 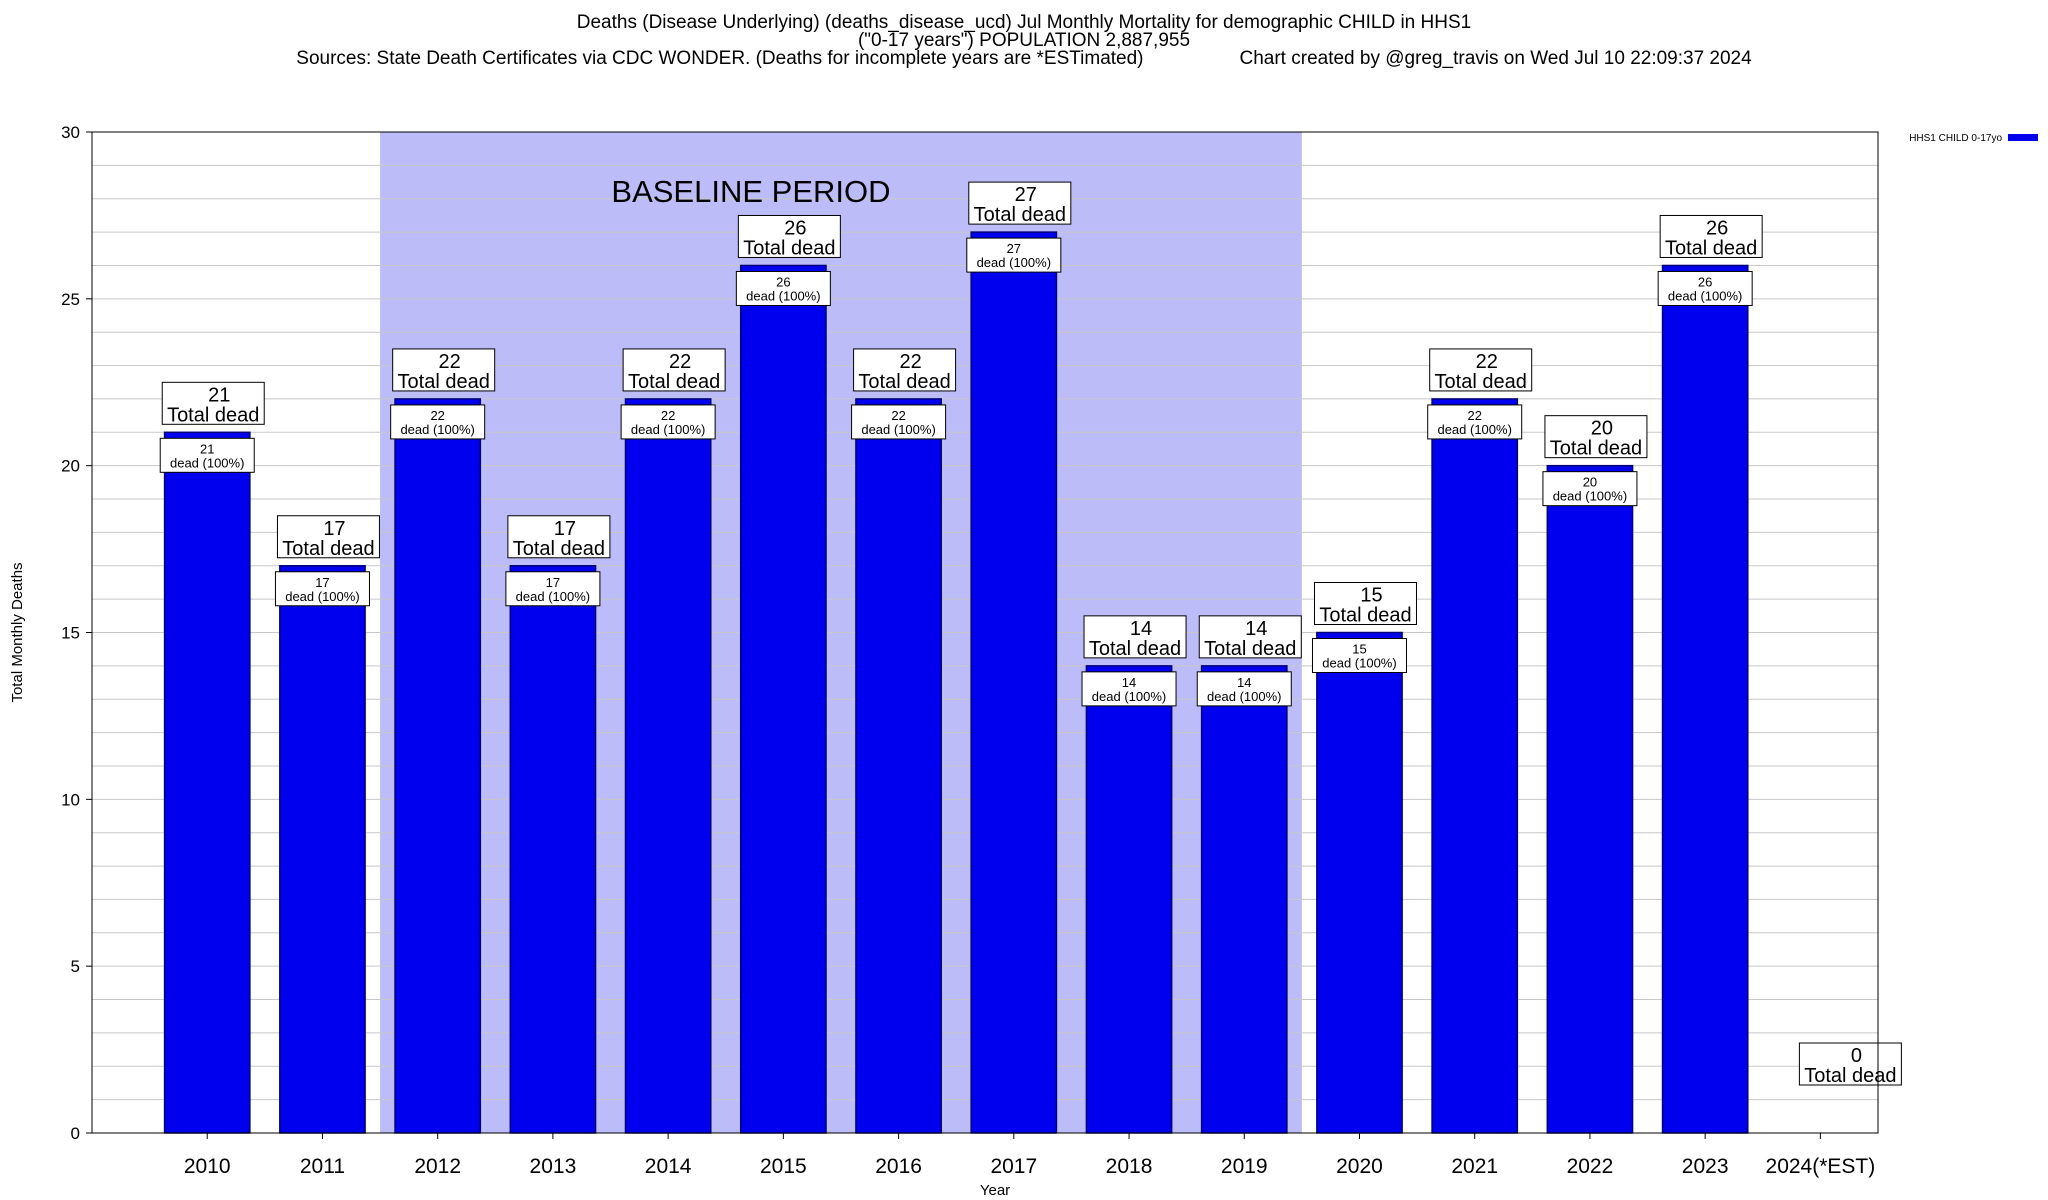 I want to click on legend-swatch, so click(x=2023, y=137).